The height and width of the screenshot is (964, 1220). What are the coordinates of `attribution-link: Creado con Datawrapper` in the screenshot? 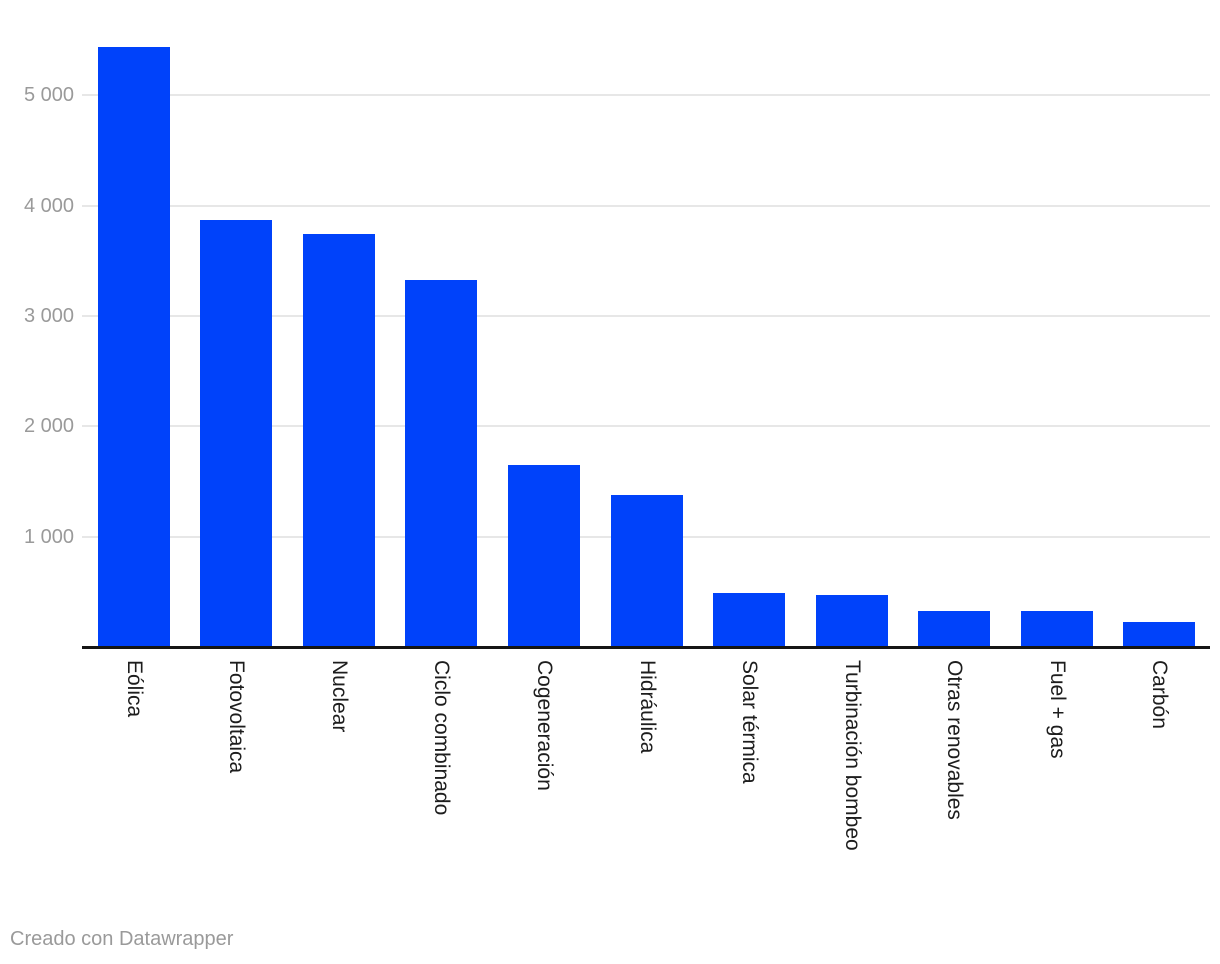 It's located at (122, 939).